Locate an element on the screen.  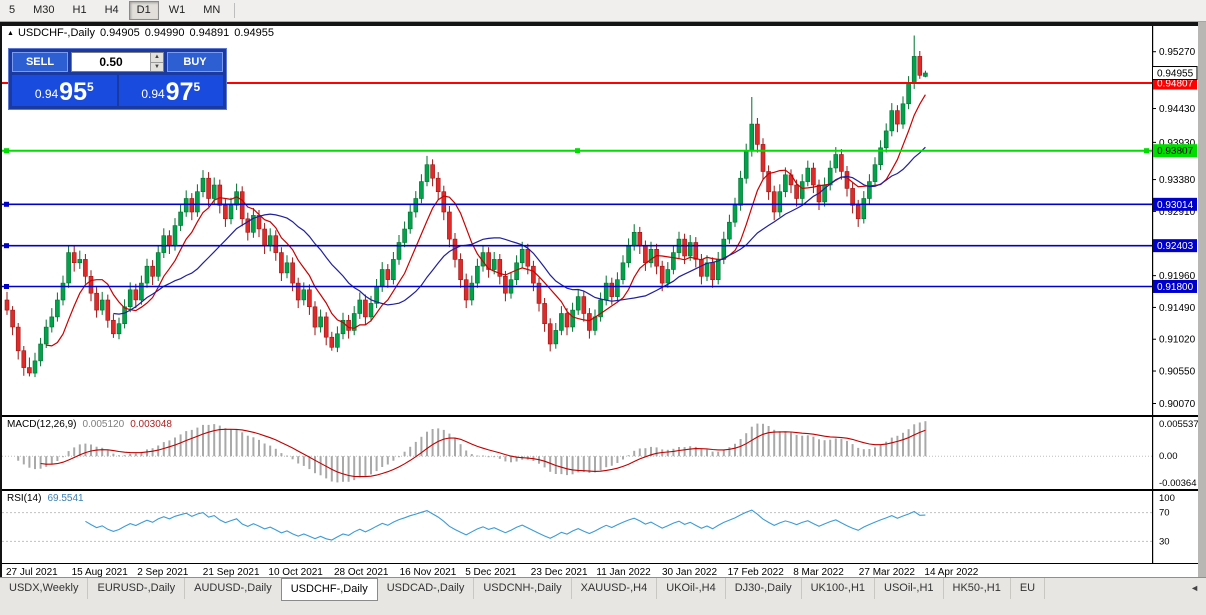
timeframe-button-w1: W1 is located at coordinates (177, 10).